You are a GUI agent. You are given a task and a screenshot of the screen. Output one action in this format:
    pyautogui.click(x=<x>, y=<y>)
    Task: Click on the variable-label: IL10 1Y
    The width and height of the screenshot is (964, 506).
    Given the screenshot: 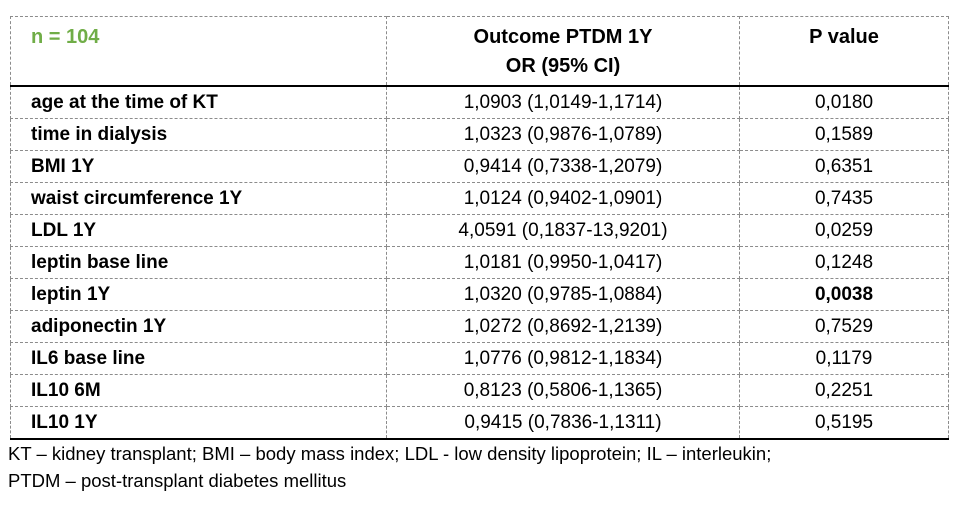 What is the action you would take?
    pyautogui.click(x=198, y=423)
    